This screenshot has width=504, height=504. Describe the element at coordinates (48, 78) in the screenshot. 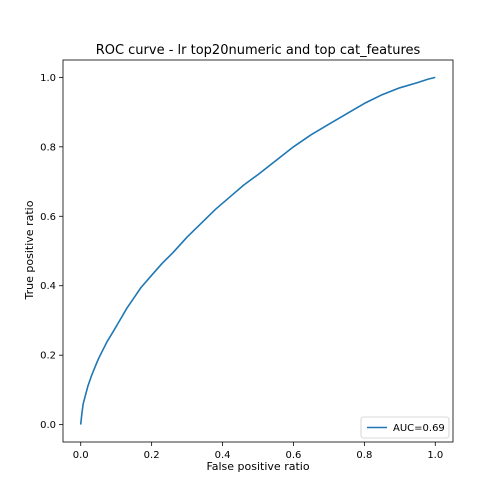

I see `y-tick-label: 1.0` at that location.